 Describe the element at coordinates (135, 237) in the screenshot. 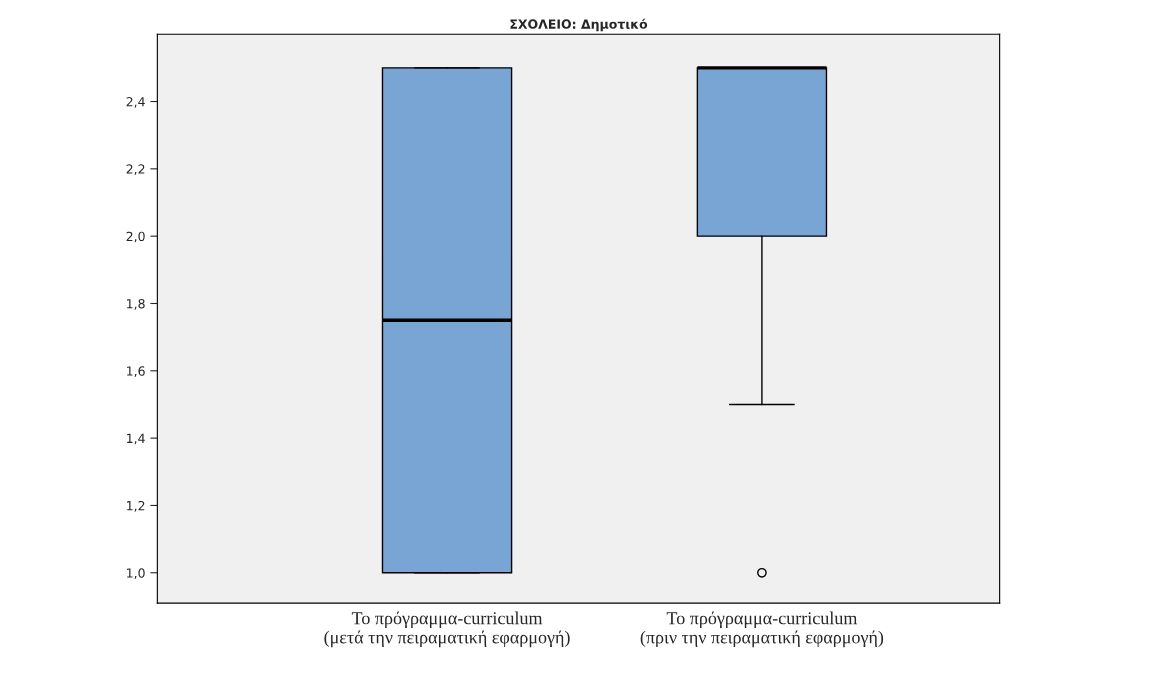

I see `y-tick-label: 2,0` at that location.